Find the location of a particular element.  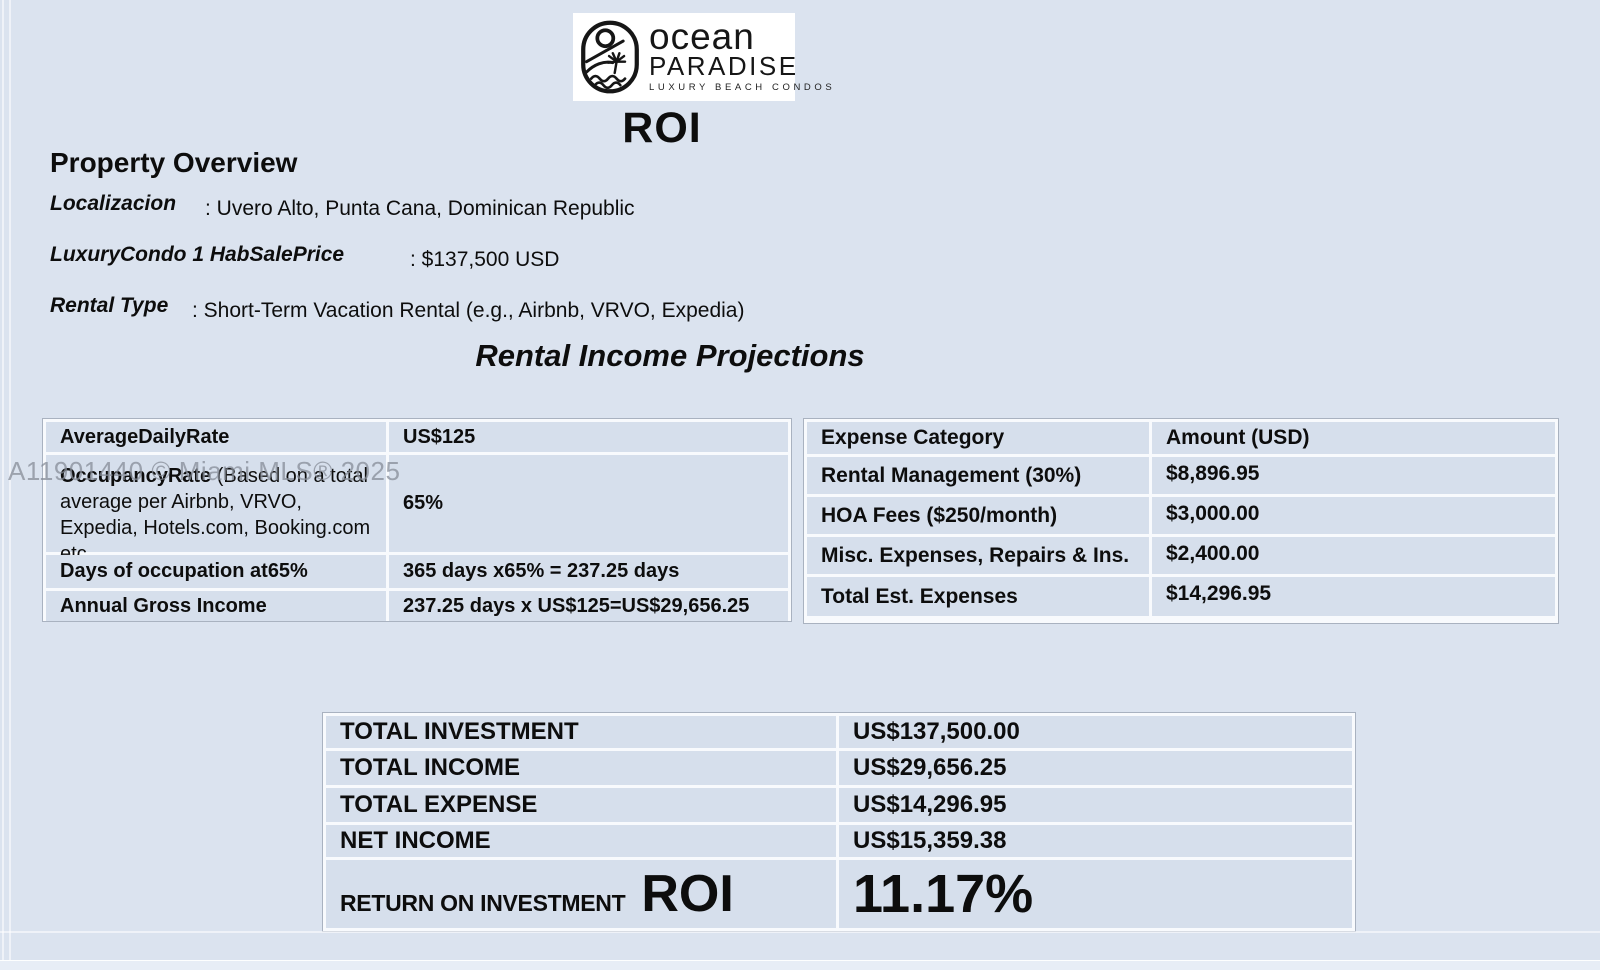

overview-label-rental-type: Rental Type is located at coordinates (109, 305).